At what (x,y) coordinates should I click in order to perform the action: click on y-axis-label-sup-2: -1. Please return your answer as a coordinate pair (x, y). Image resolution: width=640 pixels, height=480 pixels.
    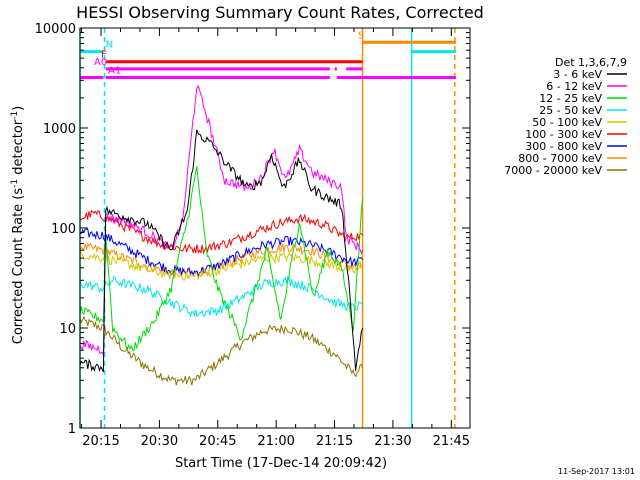
    Looking at the image, I should click on (15, 115).